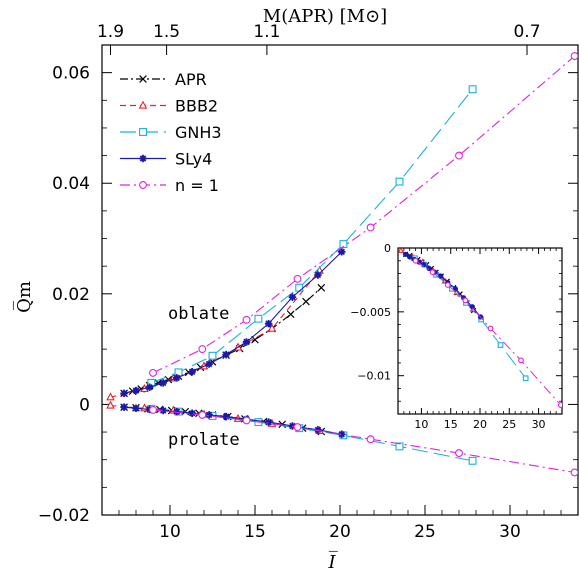  What do you see at coordinates (340, 532) in the screenshot?
I see `x-tick-label: 20` at bounding box center [340, 532].